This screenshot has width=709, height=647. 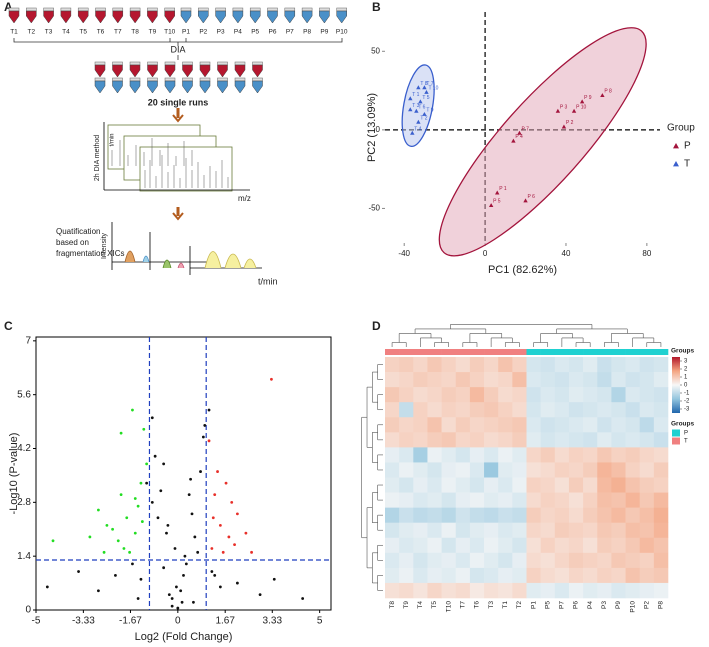 I want to click on y-tick-label: 4.2, so click(x=24, y=448).